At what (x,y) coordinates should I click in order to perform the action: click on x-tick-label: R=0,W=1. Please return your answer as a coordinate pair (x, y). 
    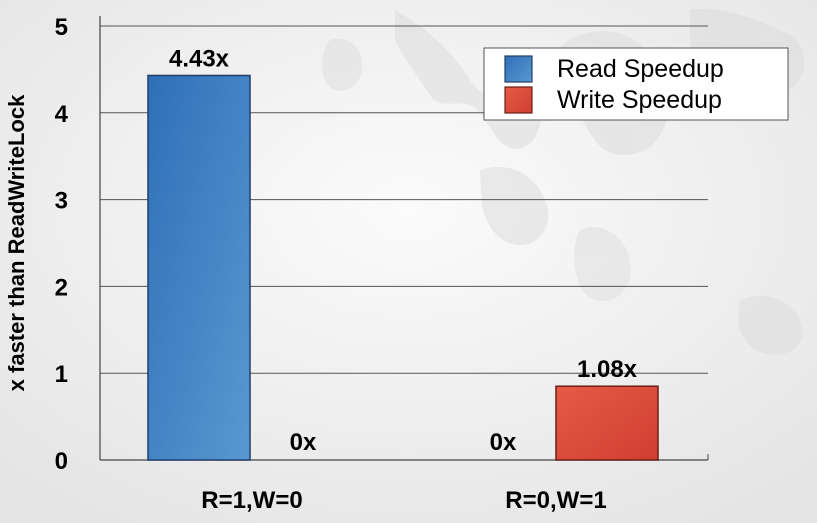
    Looking at the image, I should click on (555, 500).